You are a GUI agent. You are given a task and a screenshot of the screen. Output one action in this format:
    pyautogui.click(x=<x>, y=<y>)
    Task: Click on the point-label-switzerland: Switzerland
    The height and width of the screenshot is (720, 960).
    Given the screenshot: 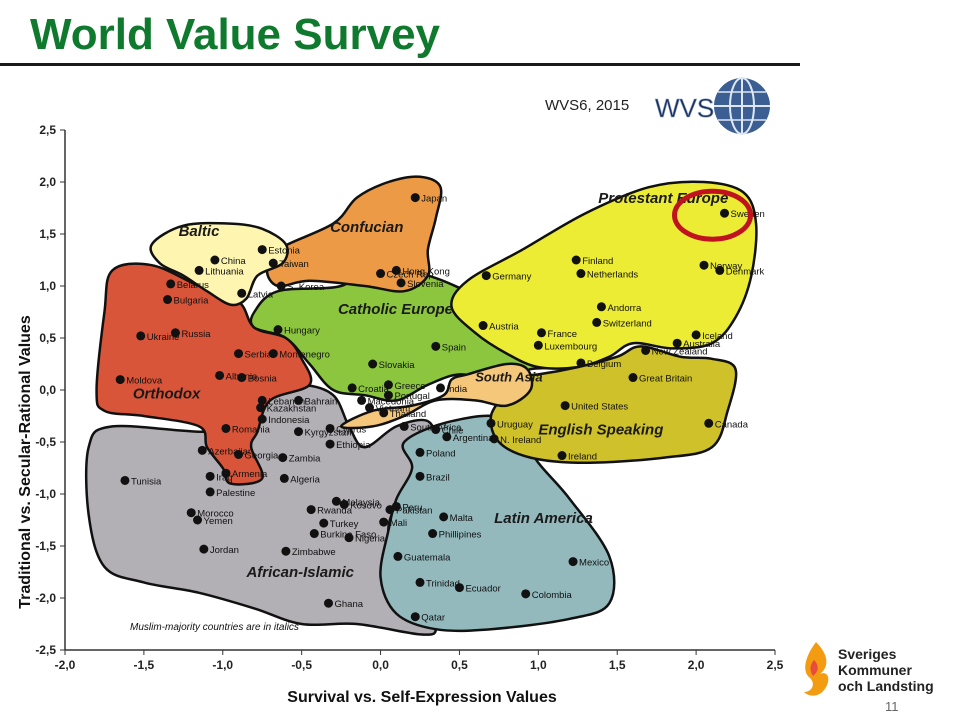 What is the action you would take?
    pyautogui.click(x=627, y=323)
    